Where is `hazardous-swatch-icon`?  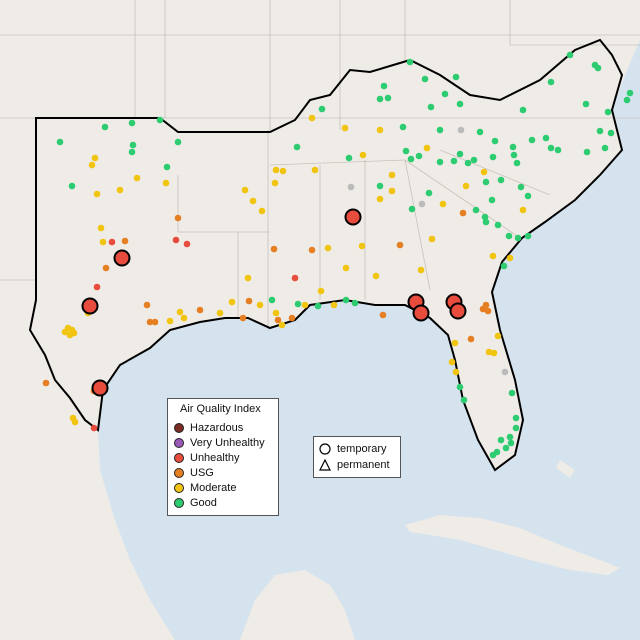 hazardous-swatch-icon is located at coordinates (179, 428).